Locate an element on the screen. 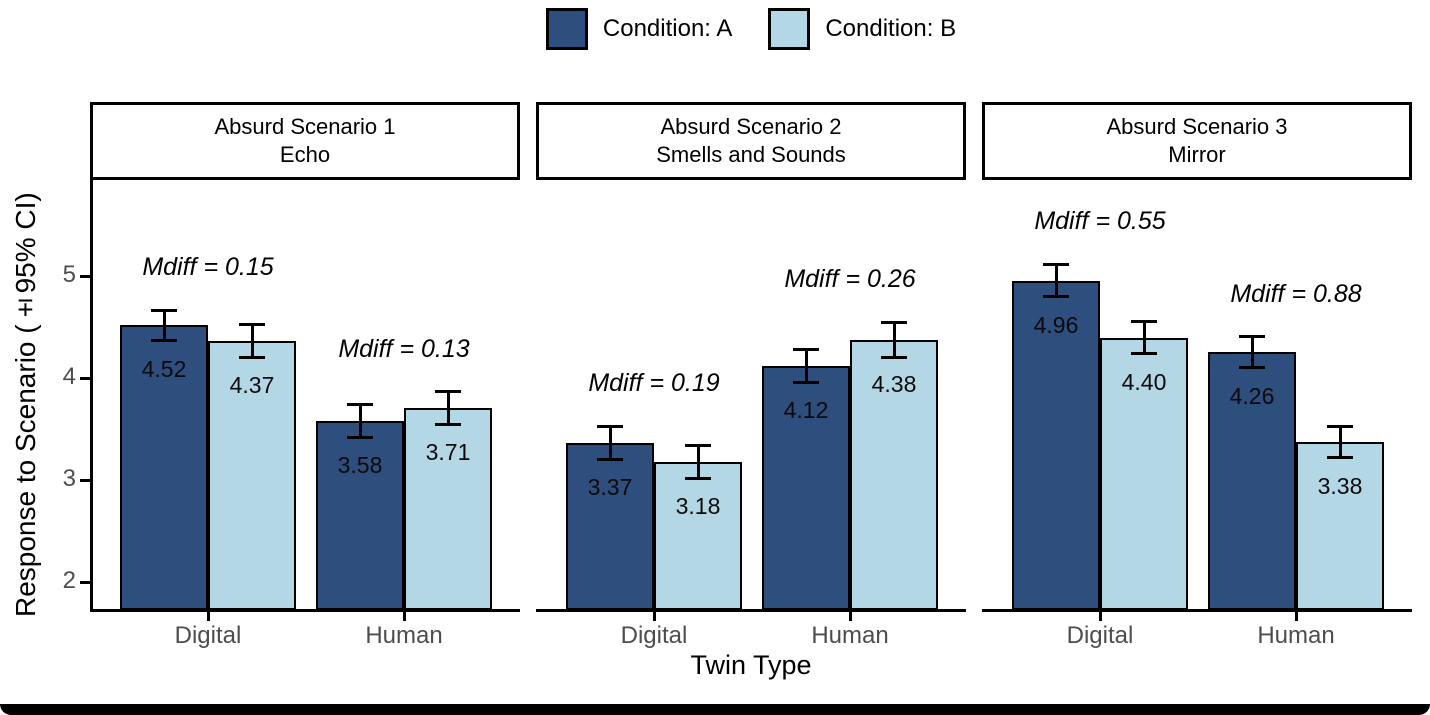  mdiff-annotation: Mdiff = 0.19 is located at coordinates (654, 383).